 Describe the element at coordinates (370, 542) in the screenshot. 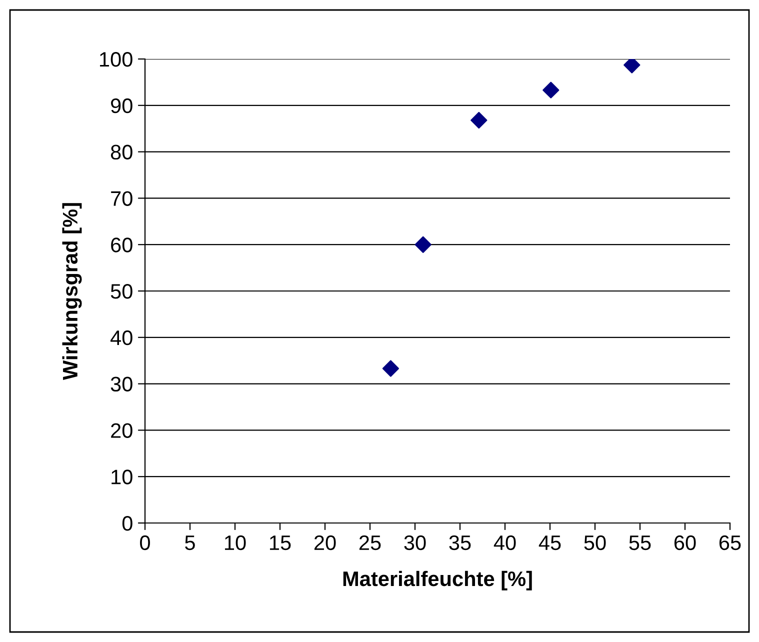

I see `x-tick-label: 25` at that location.